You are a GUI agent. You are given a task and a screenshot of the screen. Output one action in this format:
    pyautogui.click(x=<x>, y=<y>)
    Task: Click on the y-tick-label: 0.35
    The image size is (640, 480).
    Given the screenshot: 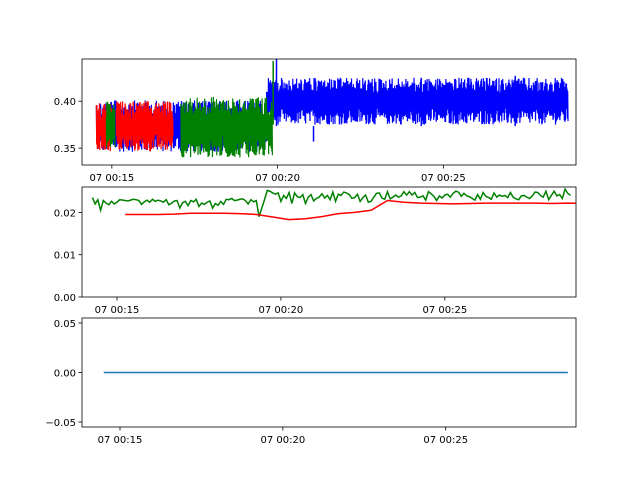 What is the action you would take?
    pyautogui.click(x=65, y=149)
    